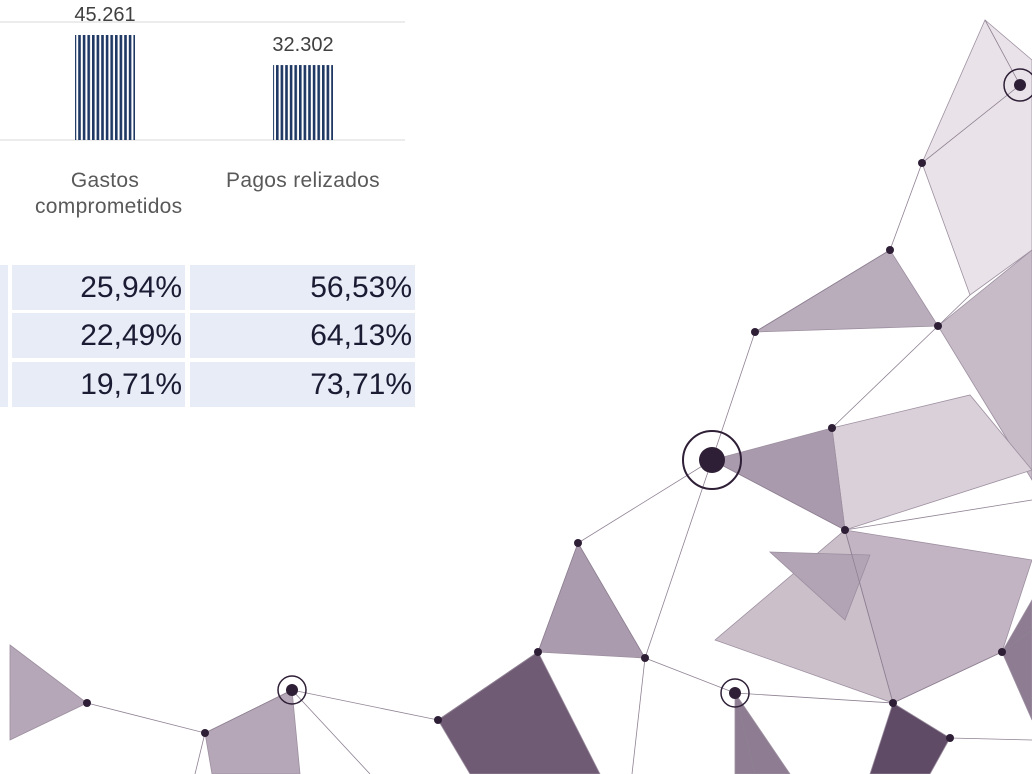 This screenshot has width=1032, height=774. I want to click on category-label: Pagos relizados, so click(303, 180).